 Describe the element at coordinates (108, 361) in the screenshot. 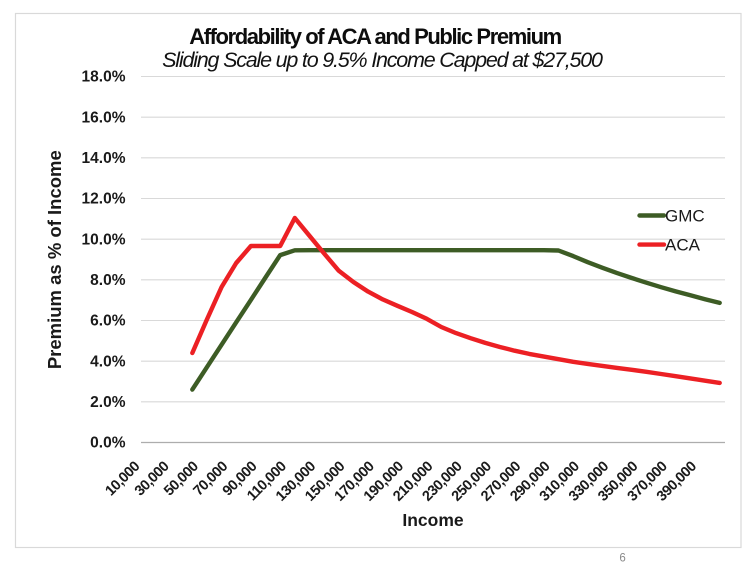

I see `svg-text: 4.0%` at that location.